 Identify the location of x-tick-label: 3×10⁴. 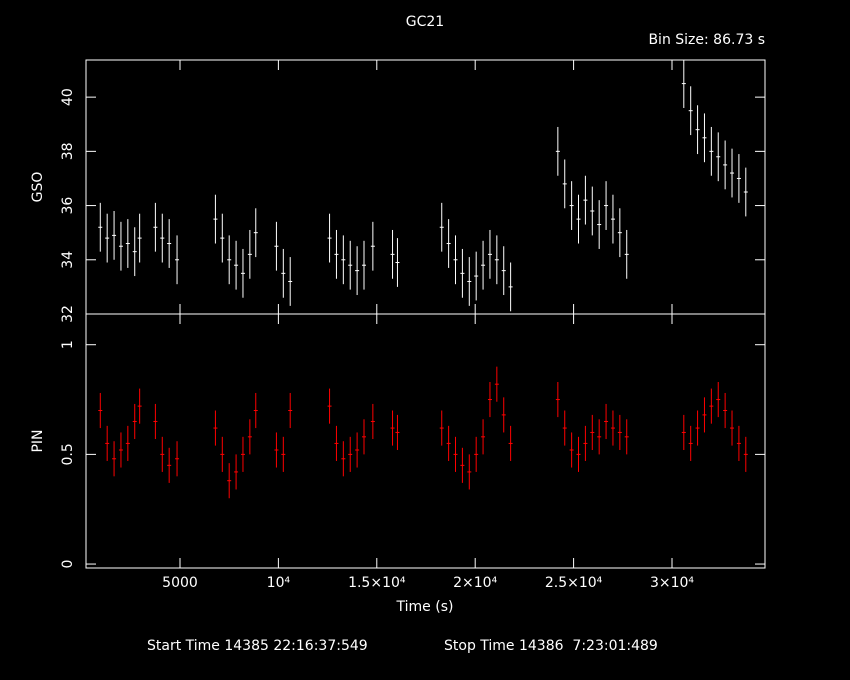
(672, 583).